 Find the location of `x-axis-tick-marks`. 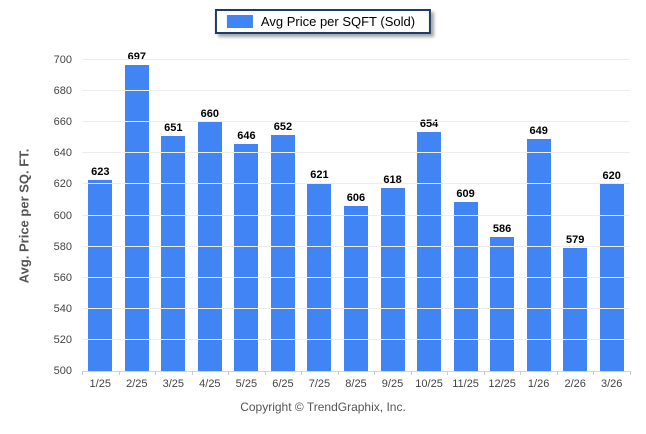

x-axis-tick-marks is located at coordinates (356, 373).